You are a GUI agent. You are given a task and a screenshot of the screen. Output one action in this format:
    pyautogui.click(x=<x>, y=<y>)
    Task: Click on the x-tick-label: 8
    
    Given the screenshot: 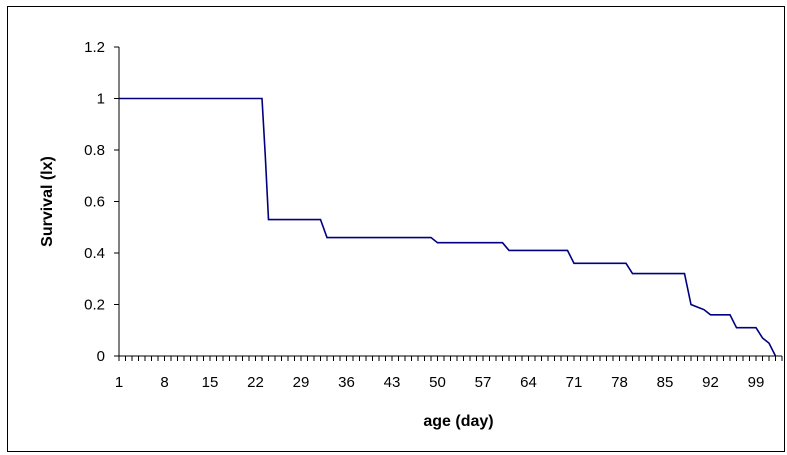 What is the action you would take?
    pyautogui.click(x=164, y=382)
    